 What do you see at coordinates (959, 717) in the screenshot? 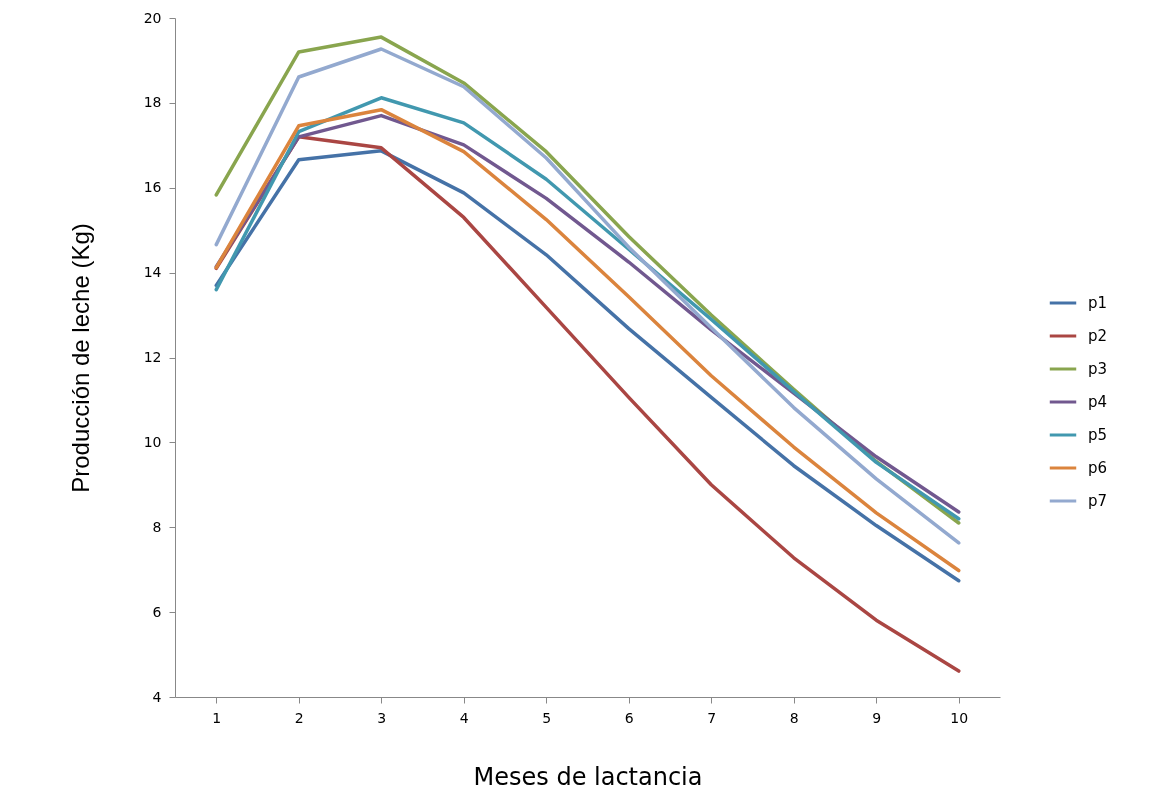
I see `x-tick-label: 10` at bounding box center [959, 717].